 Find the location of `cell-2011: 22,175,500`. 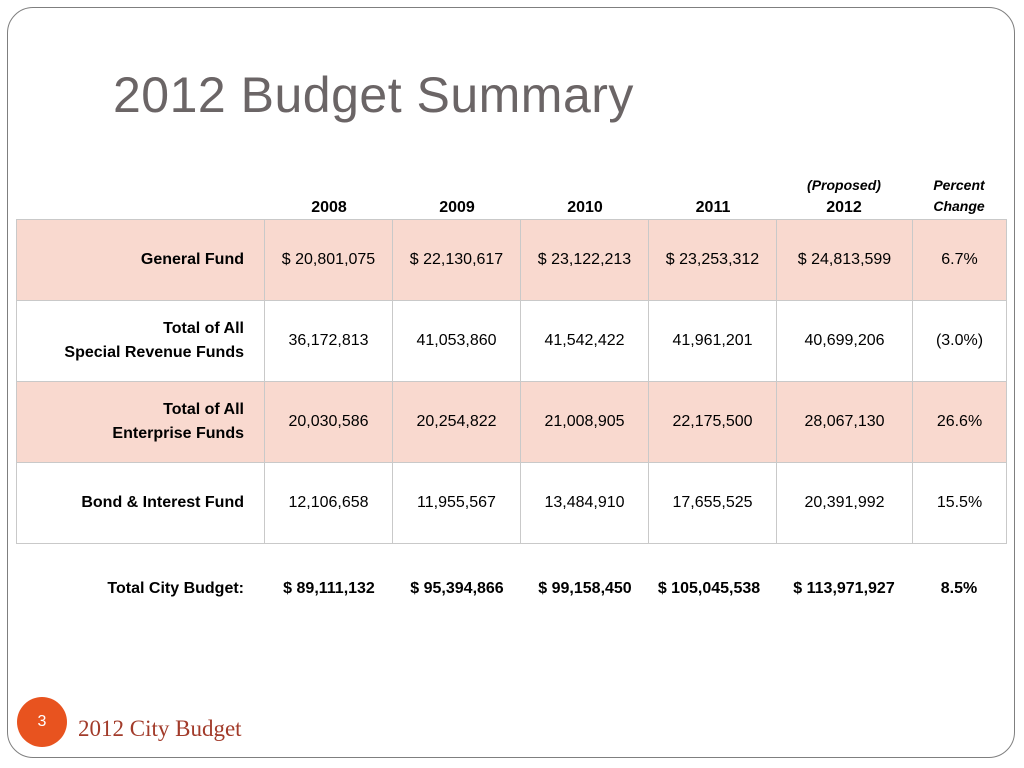

cell-2011: 22,175,500 is located at coordinates (712, 422).